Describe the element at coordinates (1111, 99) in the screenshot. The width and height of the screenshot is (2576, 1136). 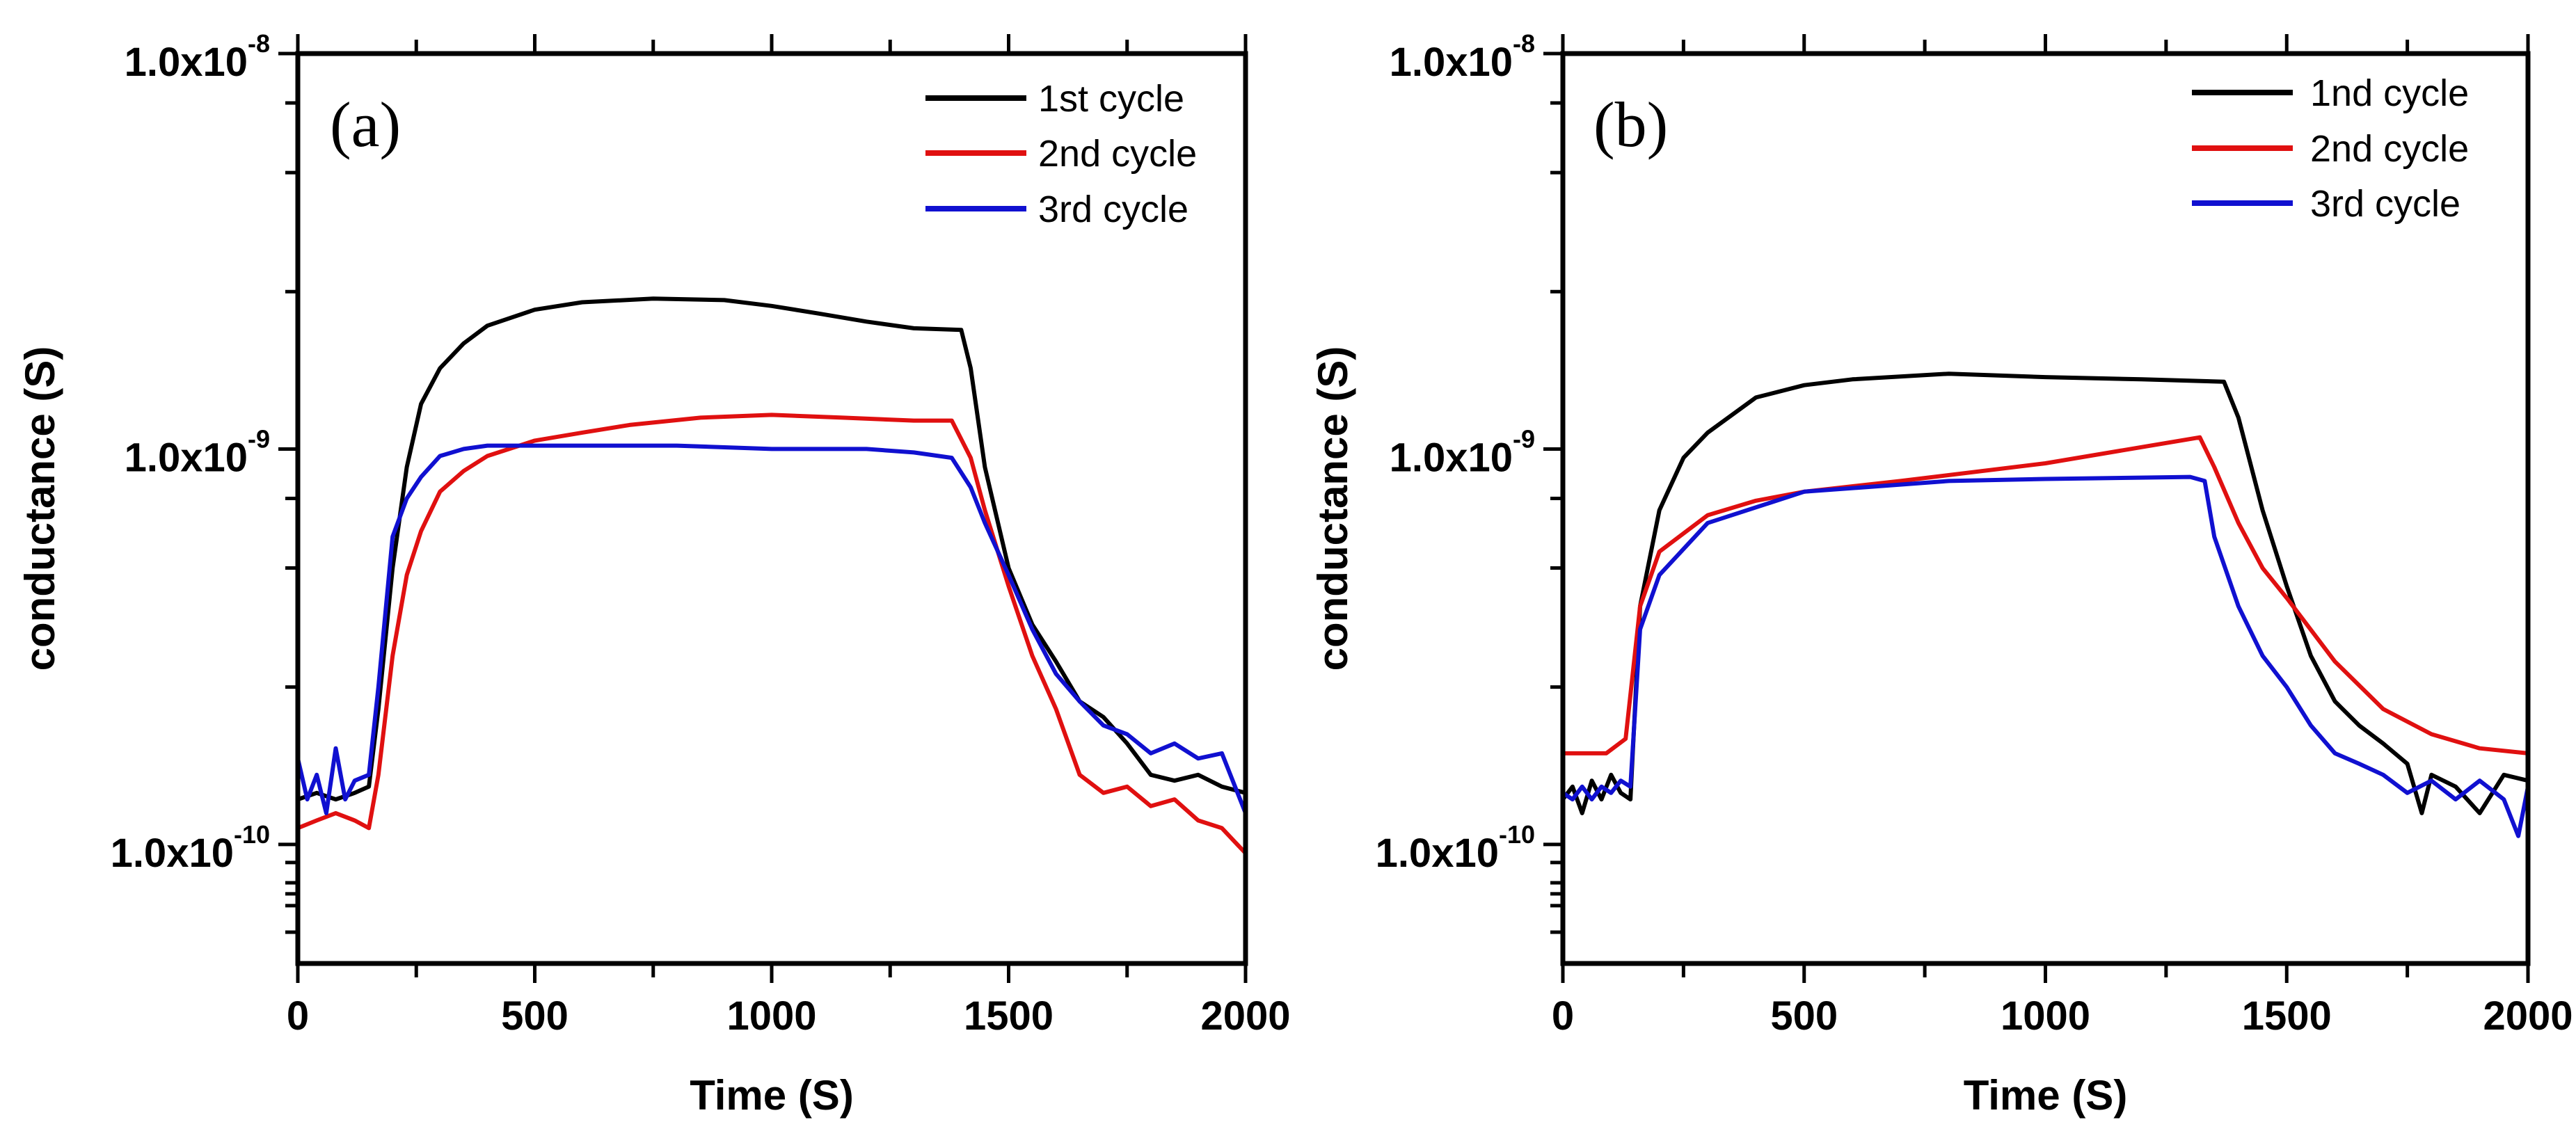
I see `legend-label-1: 1st cycle` at that location.